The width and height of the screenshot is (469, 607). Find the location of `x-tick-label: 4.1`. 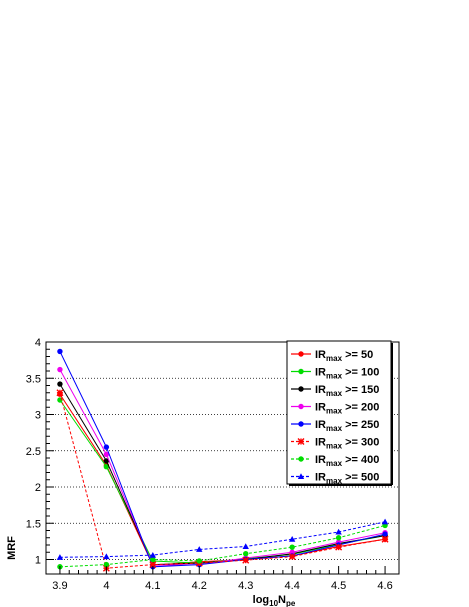

x-tick-label: 4.1 is located at coordinates (152, 586).